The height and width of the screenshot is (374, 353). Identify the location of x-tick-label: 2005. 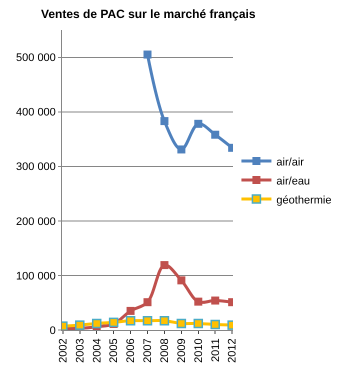
(114, 350).